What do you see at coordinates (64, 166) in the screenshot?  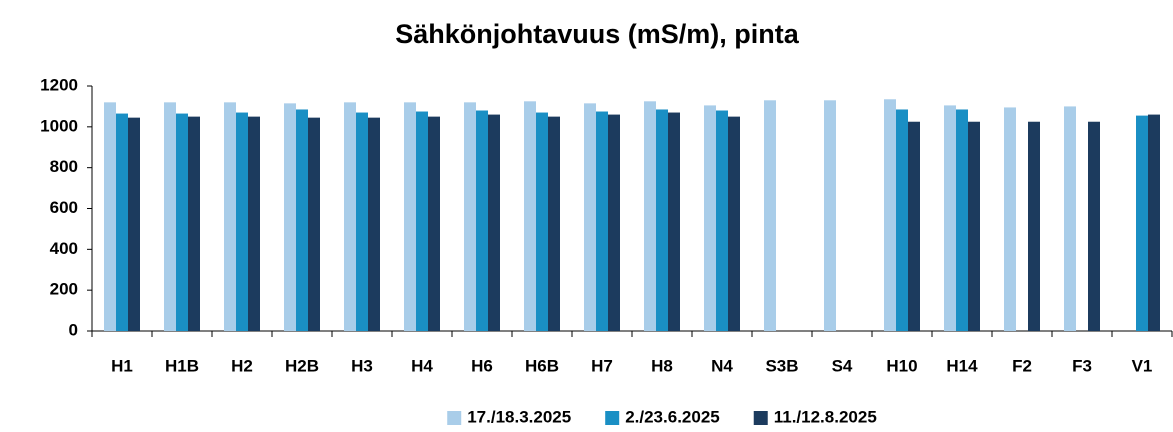 I see `y-tick-label: 800` at bounding box center [64, 166].